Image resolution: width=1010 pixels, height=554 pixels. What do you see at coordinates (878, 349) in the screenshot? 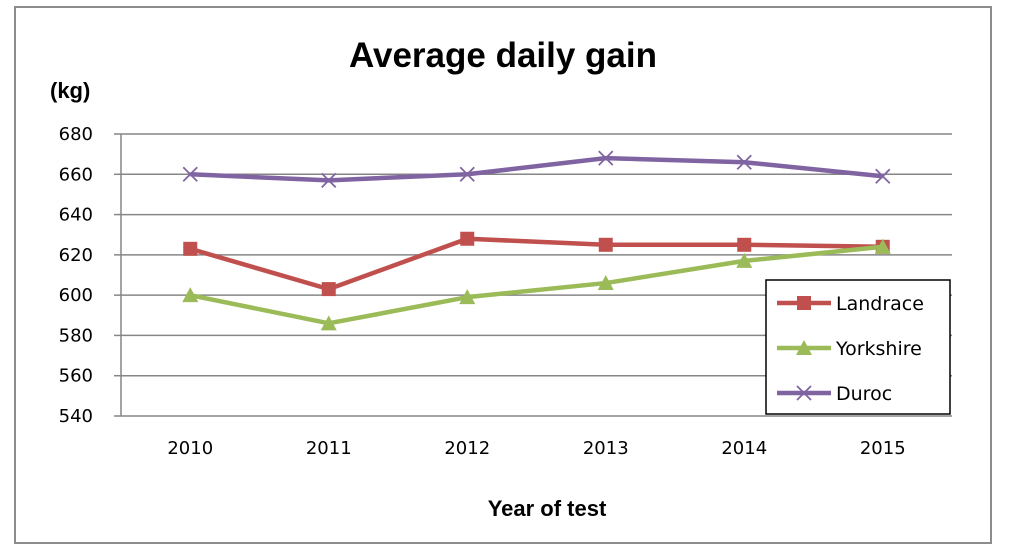
I see `legend-label-yorkshire: Yorkshire` at bounding box center [878, 349].